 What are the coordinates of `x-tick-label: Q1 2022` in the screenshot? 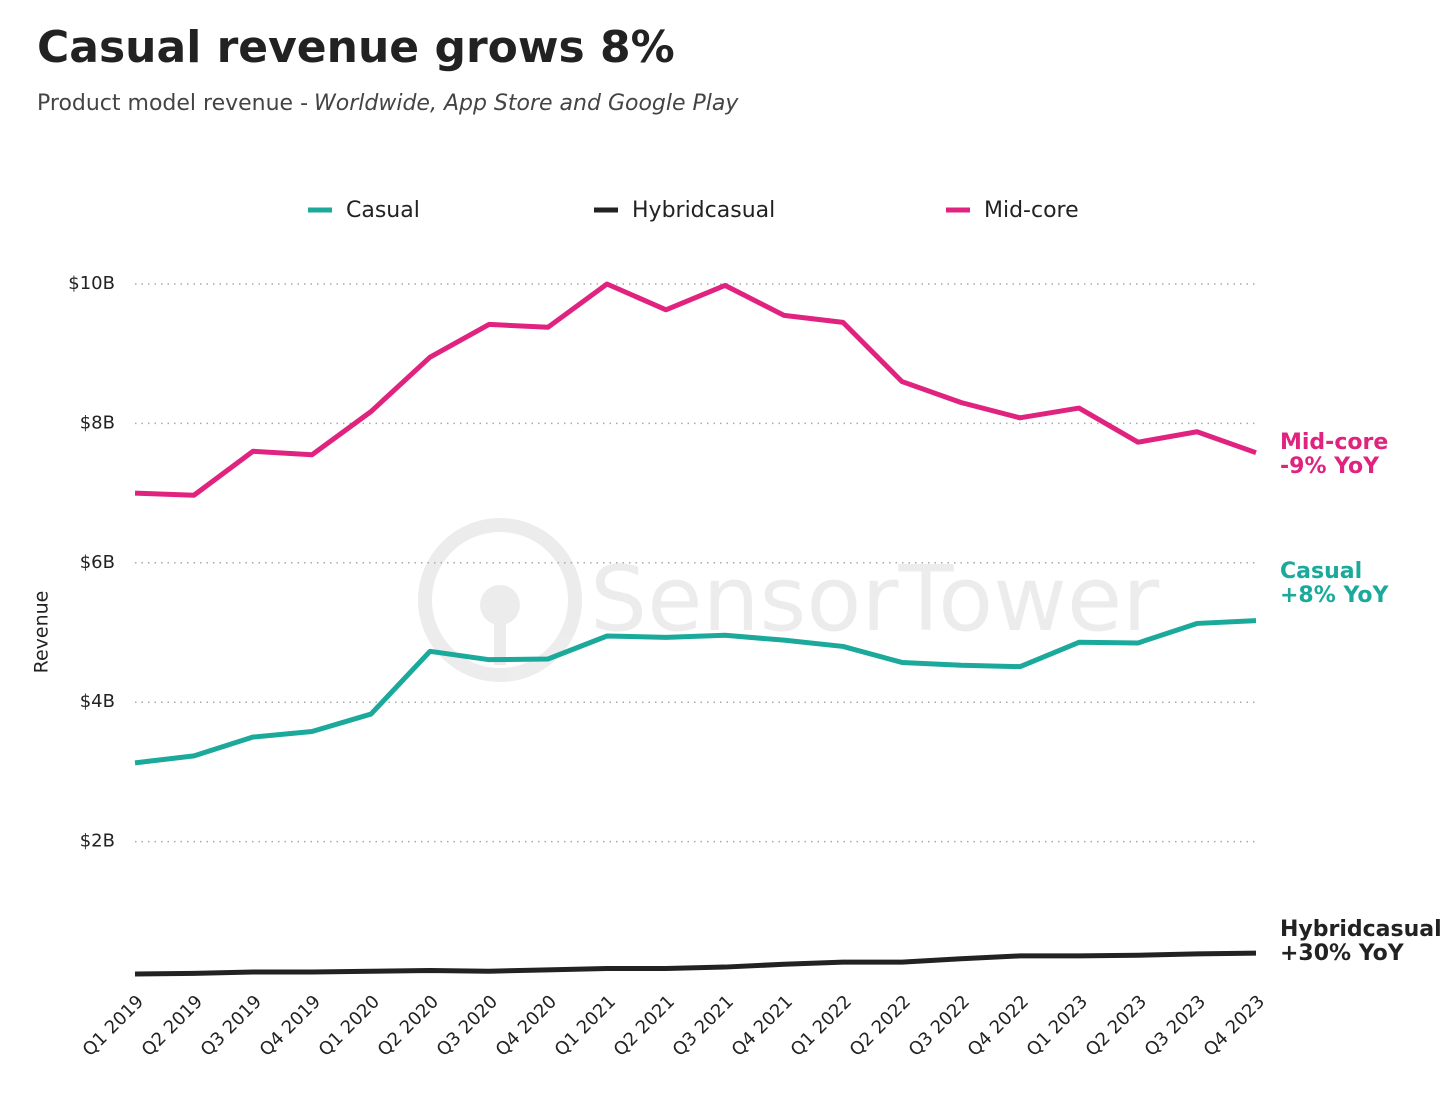 It's located at (821, 1025).